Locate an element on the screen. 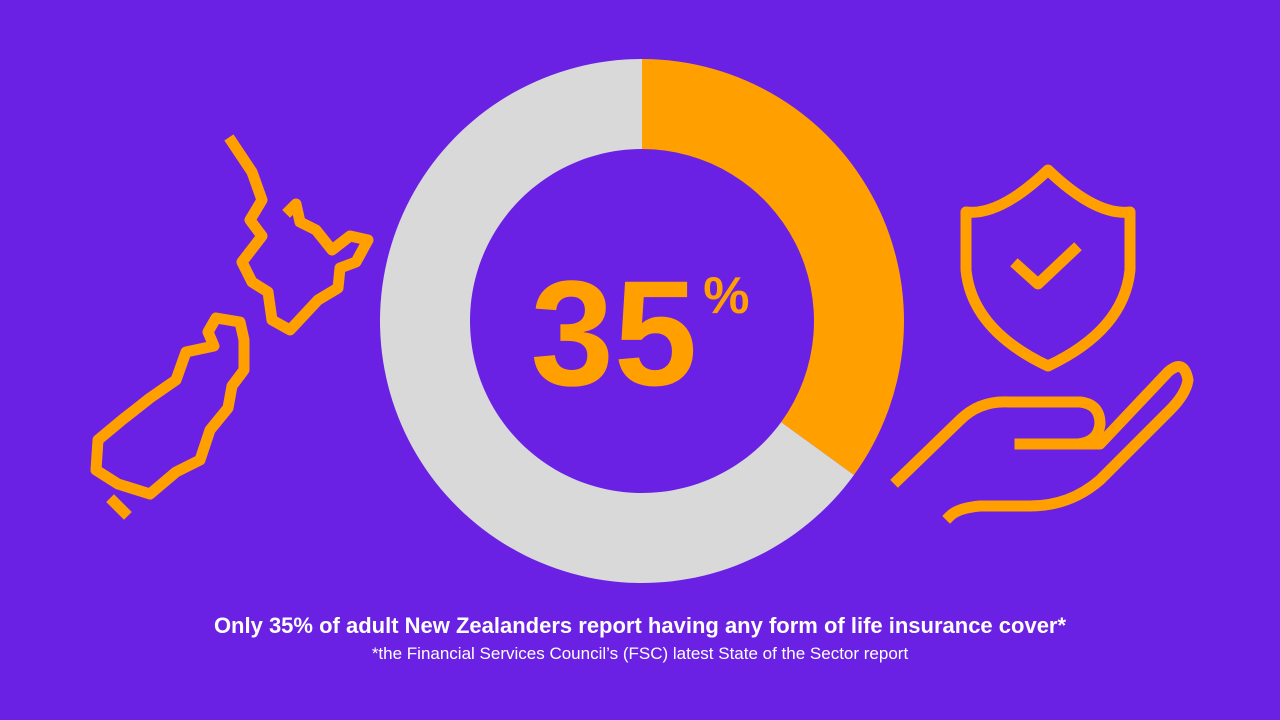 The height and width of the screenshot is (720, 1280). new-zealand-icon is located at coordinates (232, 327).